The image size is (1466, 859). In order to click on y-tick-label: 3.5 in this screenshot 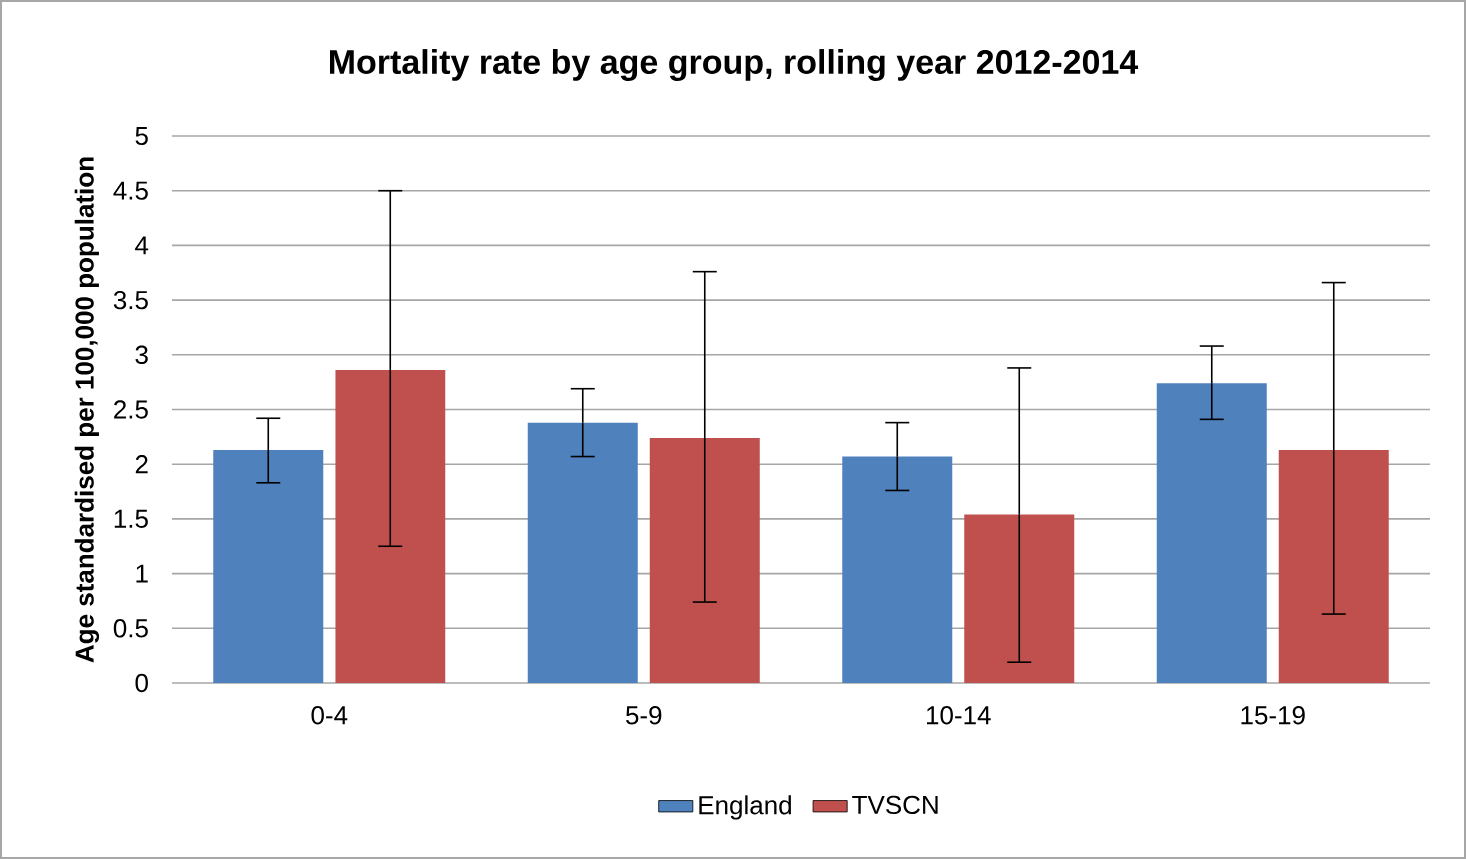, I will do `click(130, 300)`.